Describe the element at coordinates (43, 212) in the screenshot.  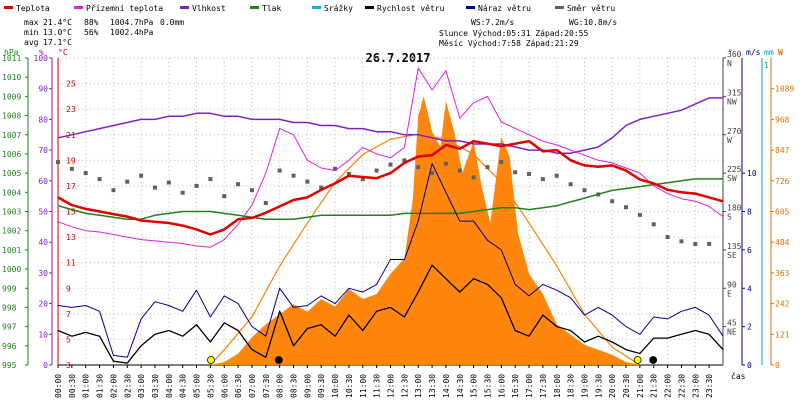
I see `humidity-tick-label: 50` at that location.